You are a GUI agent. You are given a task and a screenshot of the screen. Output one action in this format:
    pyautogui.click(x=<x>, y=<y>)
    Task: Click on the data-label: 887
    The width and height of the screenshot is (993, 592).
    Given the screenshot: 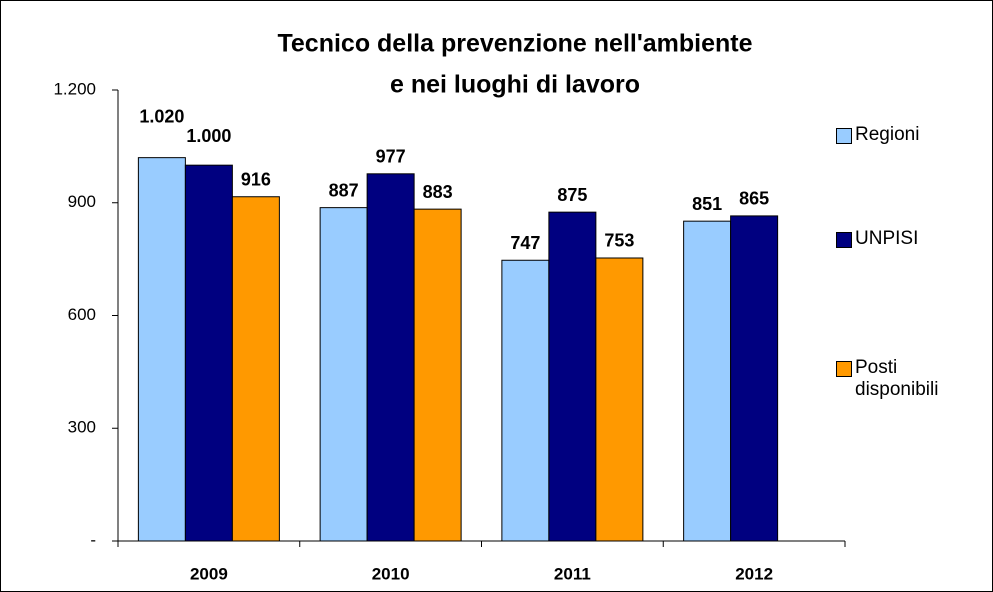 What is the action you would take?
    pyautogui.click(x=344, y=190)
    